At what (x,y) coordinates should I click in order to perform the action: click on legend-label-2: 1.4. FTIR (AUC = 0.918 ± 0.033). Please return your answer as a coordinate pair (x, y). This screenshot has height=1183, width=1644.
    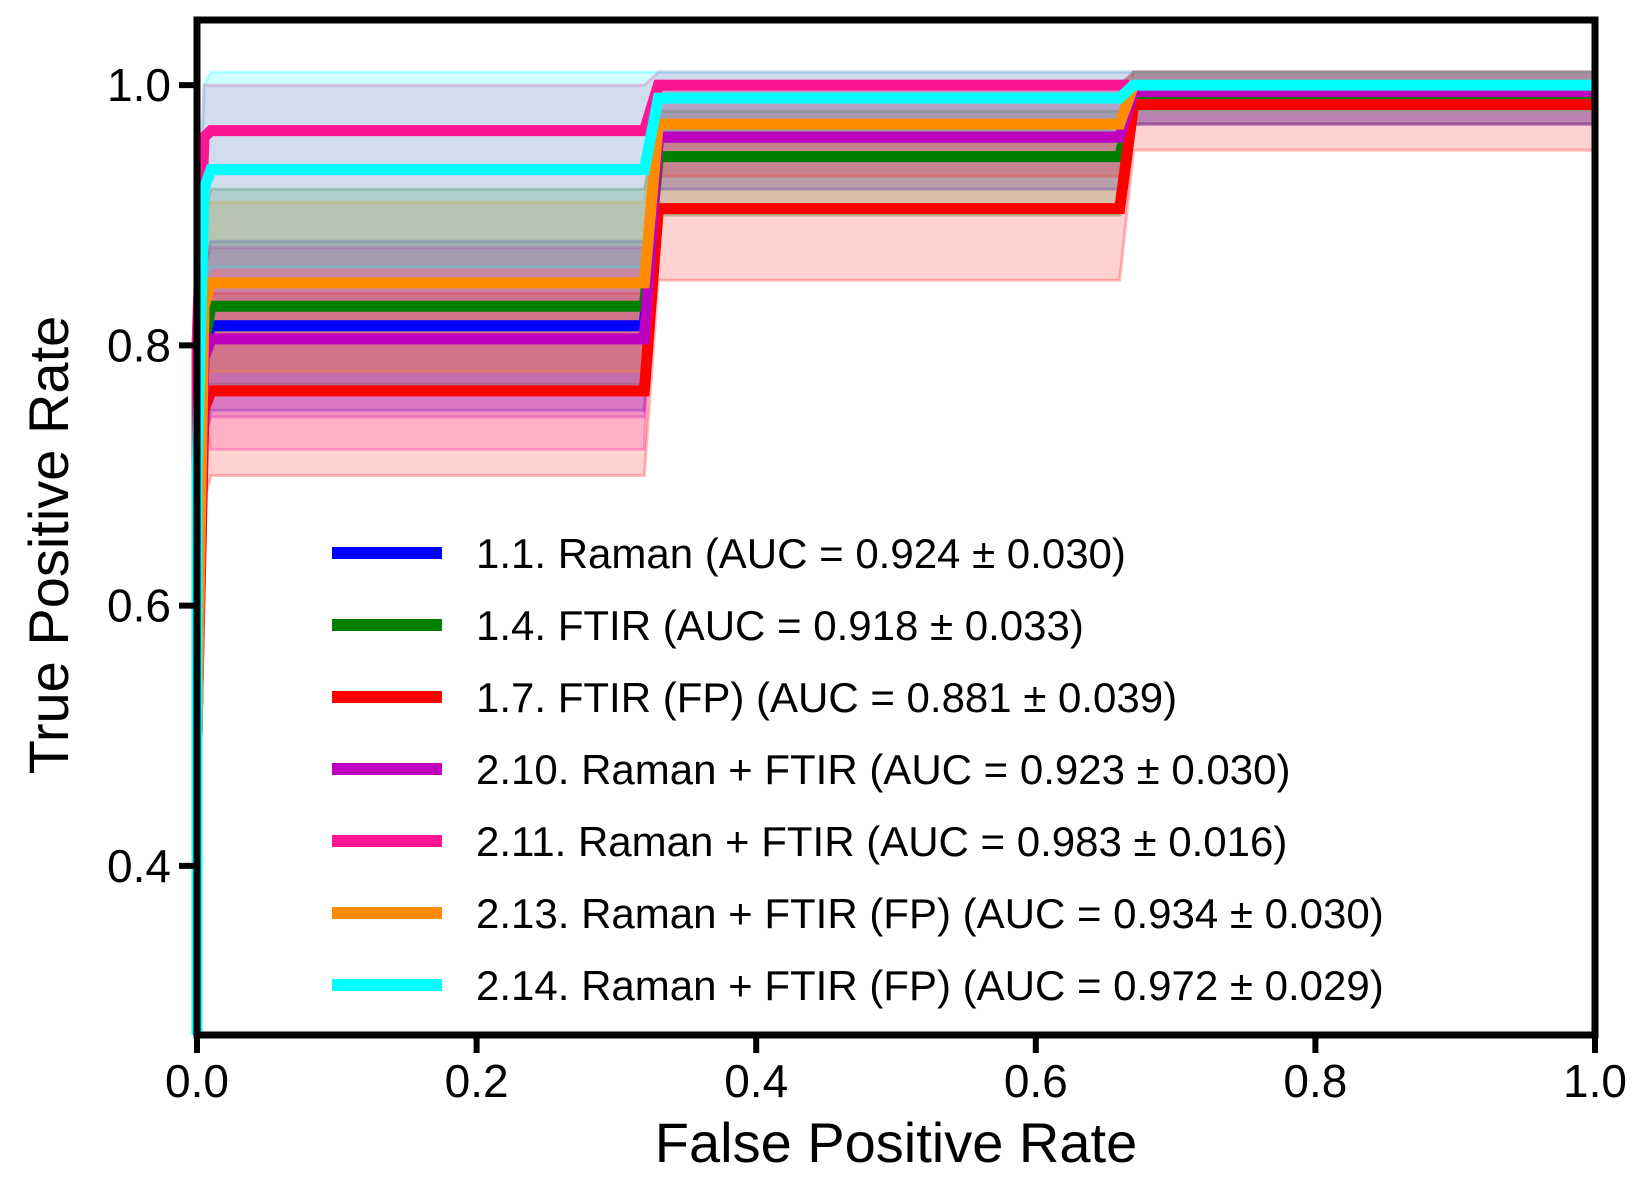
    Looking at the image, I should click on (780, 625).